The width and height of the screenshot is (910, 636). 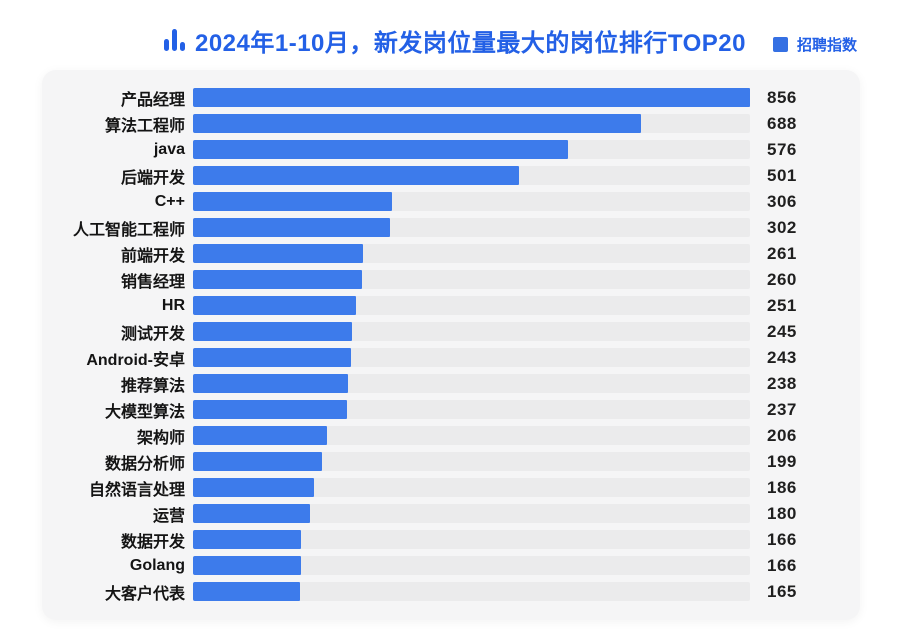 I want to click on bar-value: 245, so click(x=782, y=331).